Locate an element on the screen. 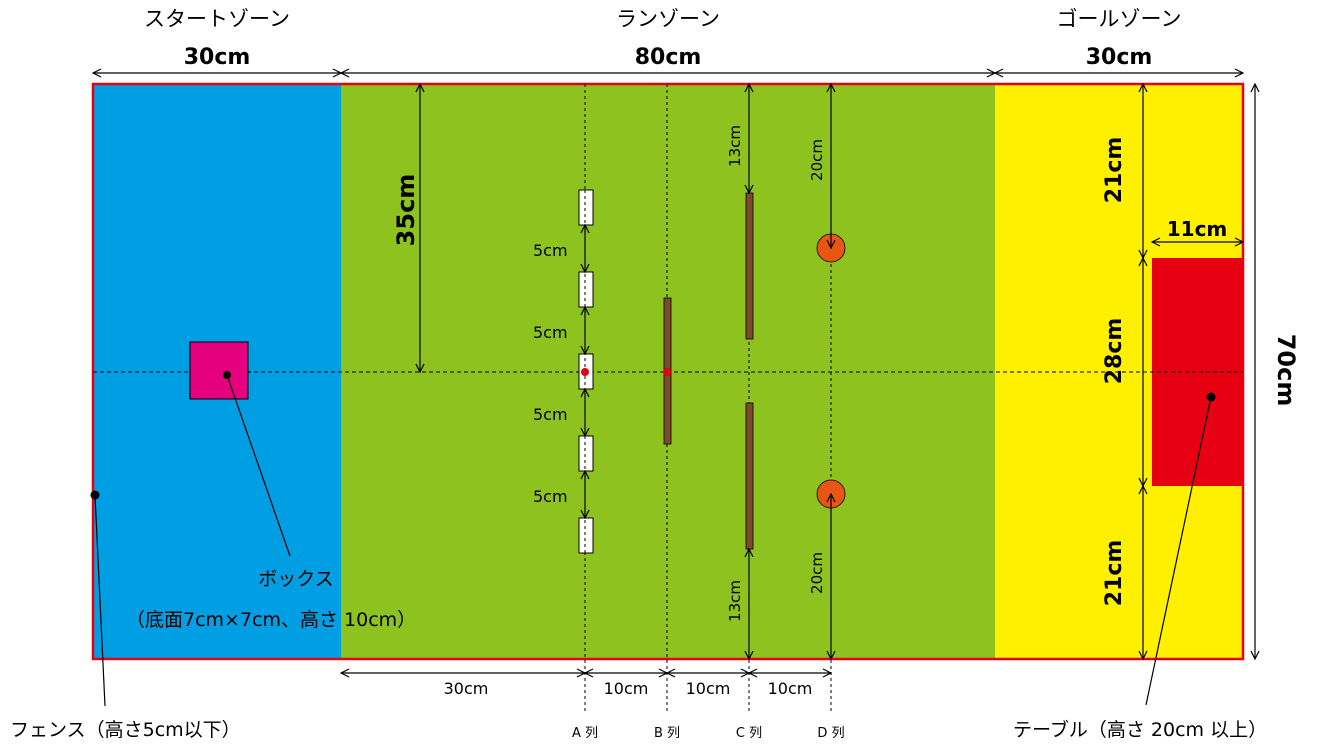 This screenshot has height=749, width=1321. run-width-label: 80cm is located at coordinates (668, 57).